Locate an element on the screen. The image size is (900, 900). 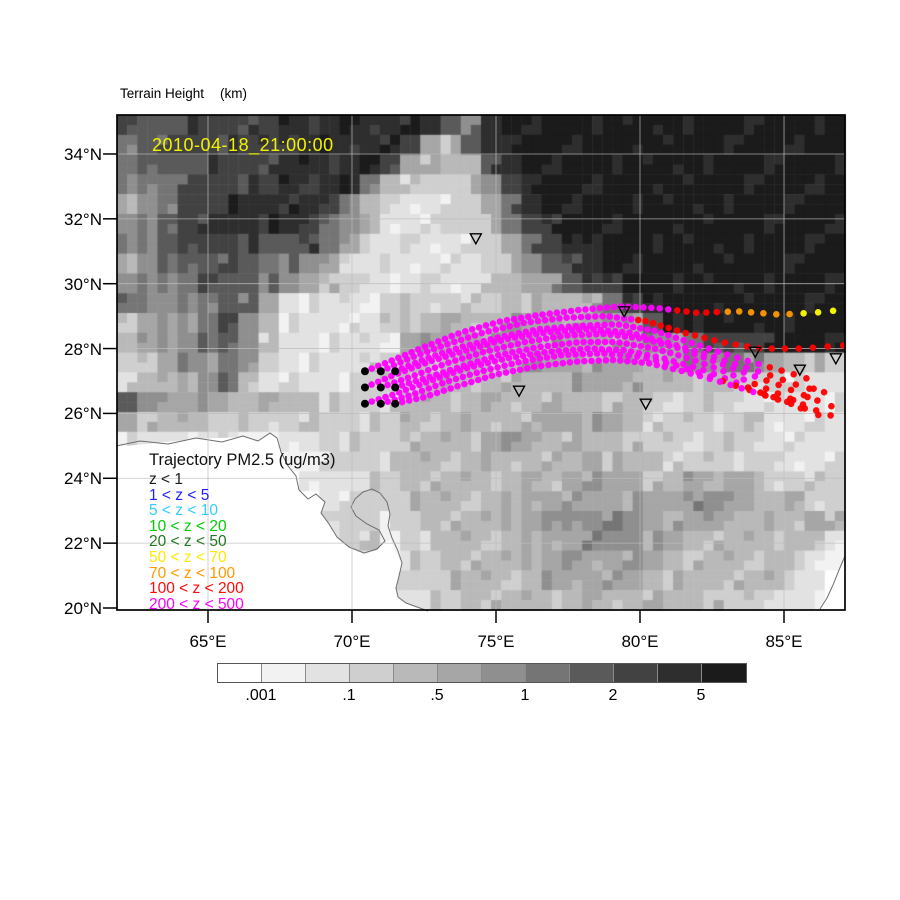
timestamp-label: 2010-04-18_21:00:00 is located at coordinates (243, 145).